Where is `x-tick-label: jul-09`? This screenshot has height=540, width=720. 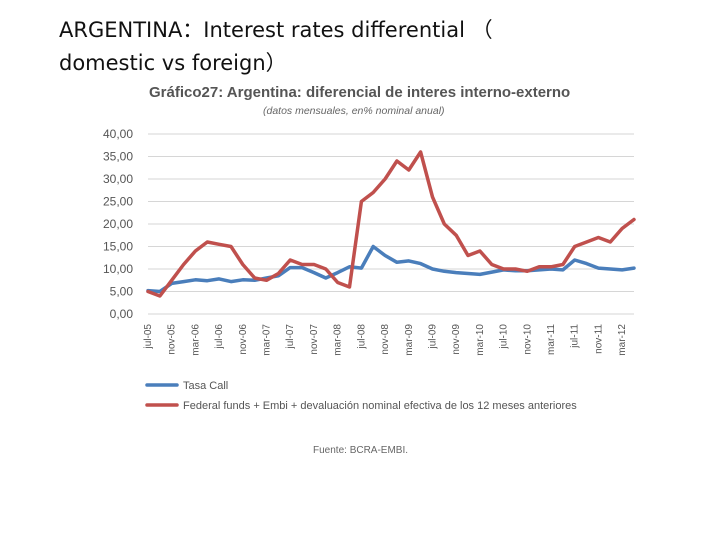
x-tick-label: jul-09 is located at coordinates (432, 337).